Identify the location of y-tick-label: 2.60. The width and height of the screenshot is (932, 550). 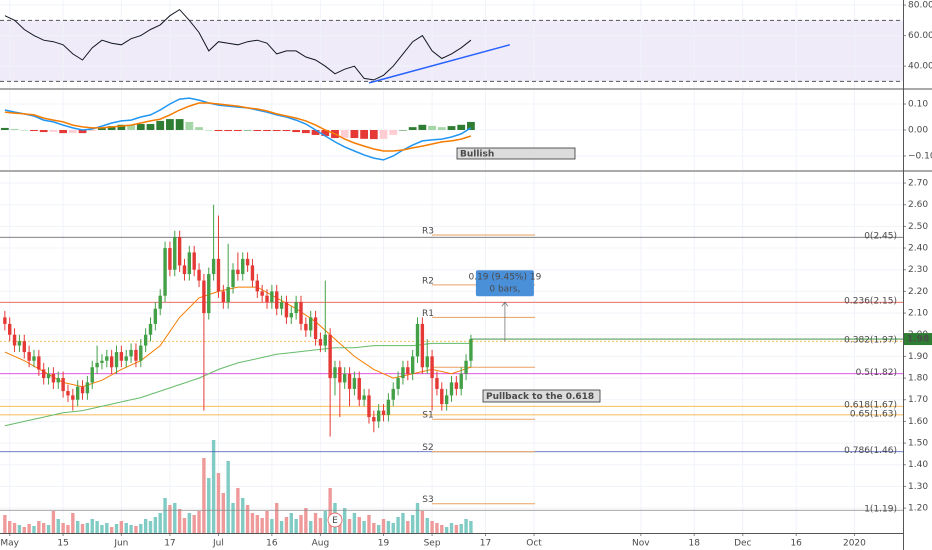
(918, 205).